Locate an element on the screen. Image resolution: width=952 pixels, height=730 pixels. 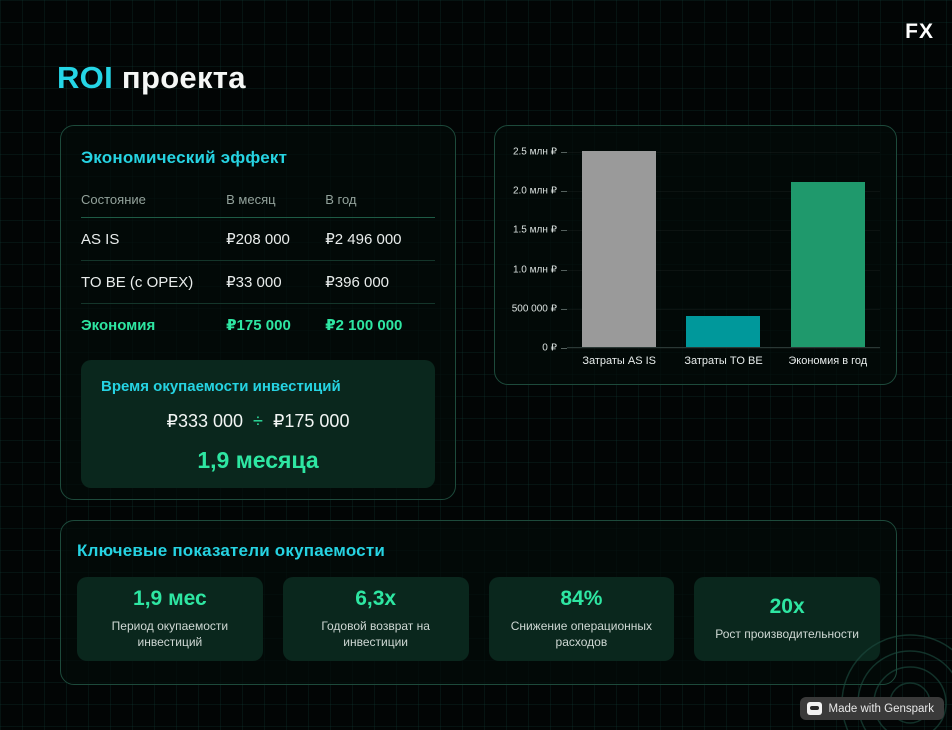
payback-dividend: ₽333 000 is located at coordinates (205, 421).